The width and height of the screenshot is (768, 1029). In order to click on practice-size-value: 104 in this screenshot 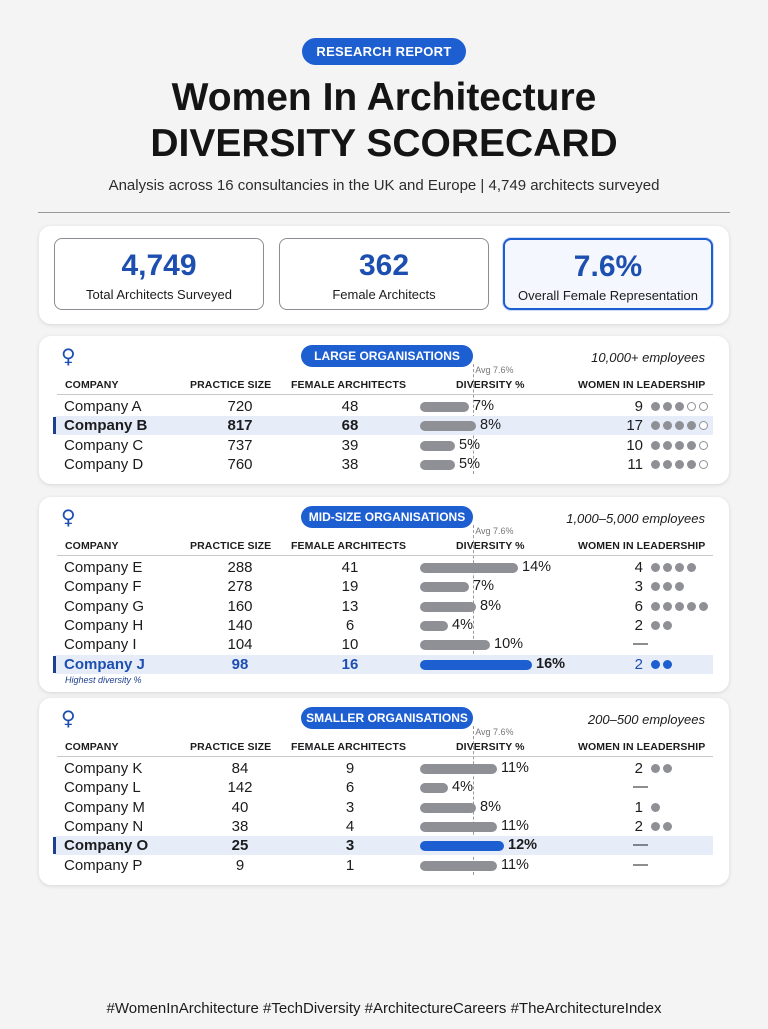, I will do `click(240, 645)`.